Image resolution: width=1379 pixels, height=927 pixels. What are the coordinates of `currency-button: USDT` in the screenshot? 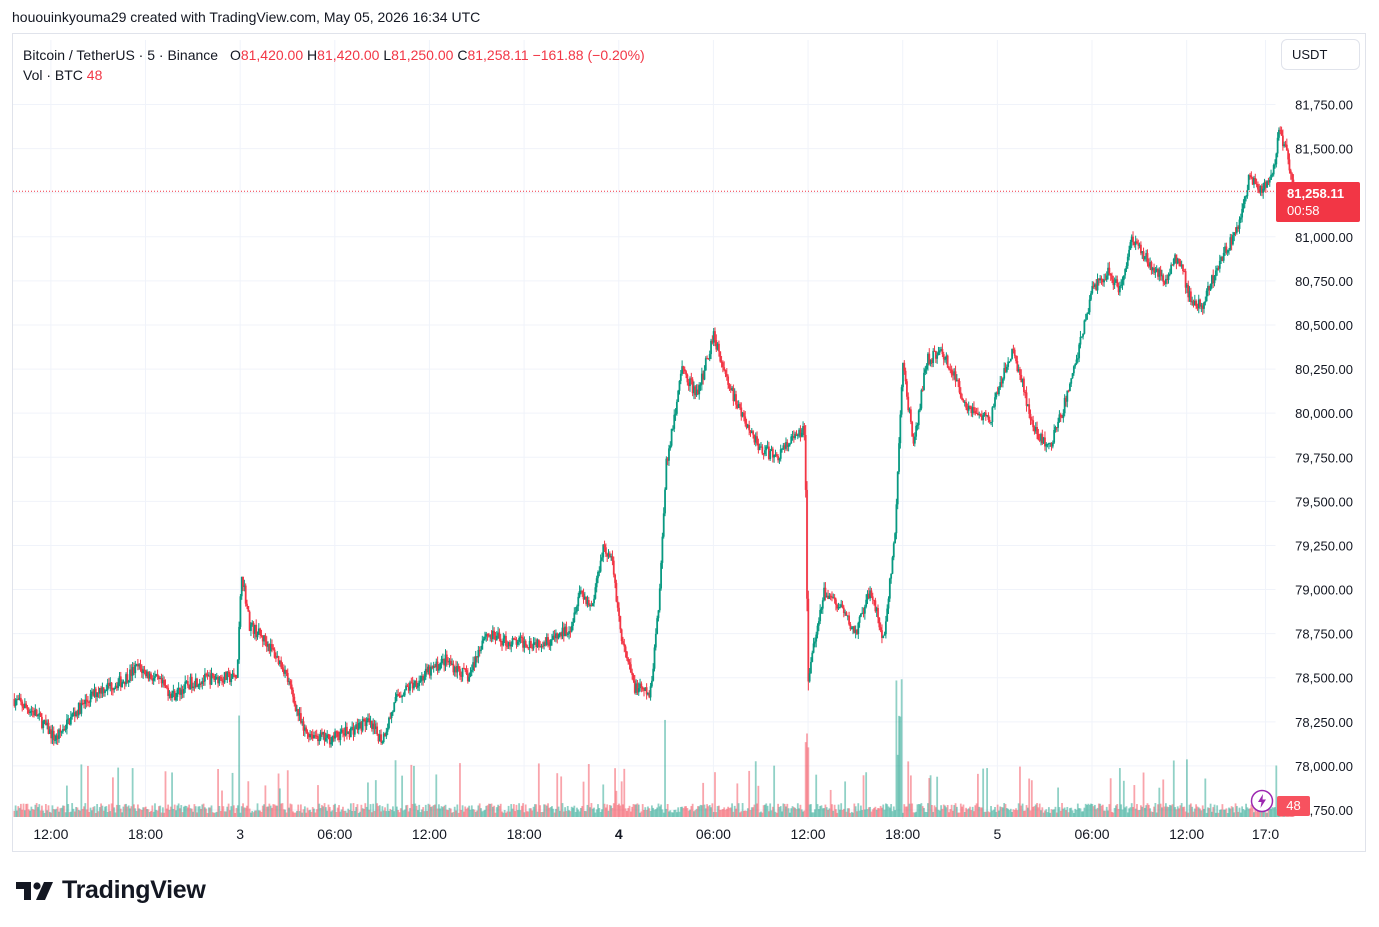 It's located at (1320, 54).